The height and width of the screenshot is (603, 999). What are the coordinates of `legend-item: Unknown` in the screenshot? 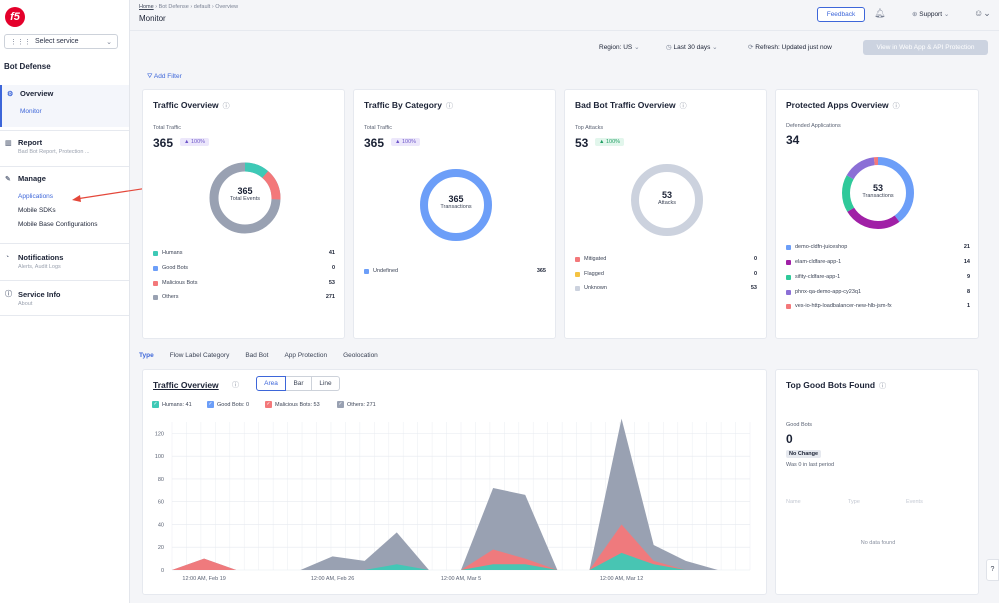 It's located at (591, 288).